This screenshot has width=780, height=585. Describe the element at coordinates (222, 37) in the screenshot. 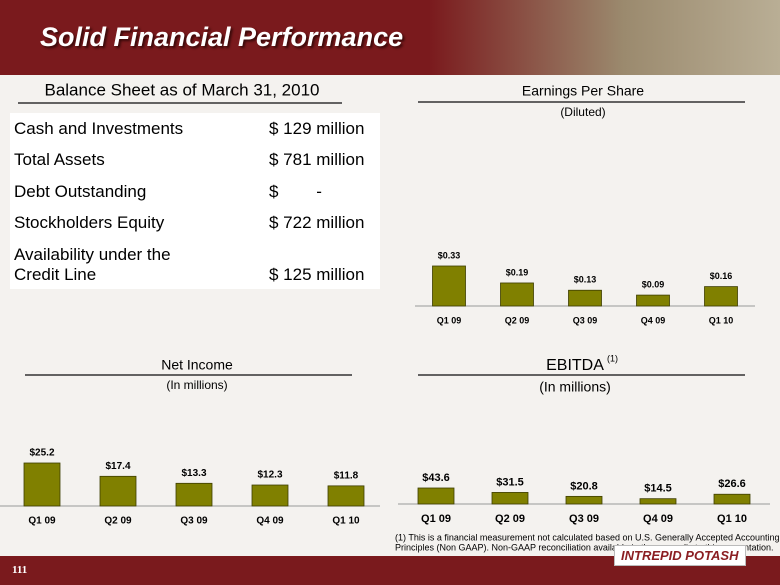

I see `slide-title: Solid Financial Performance` at that location.